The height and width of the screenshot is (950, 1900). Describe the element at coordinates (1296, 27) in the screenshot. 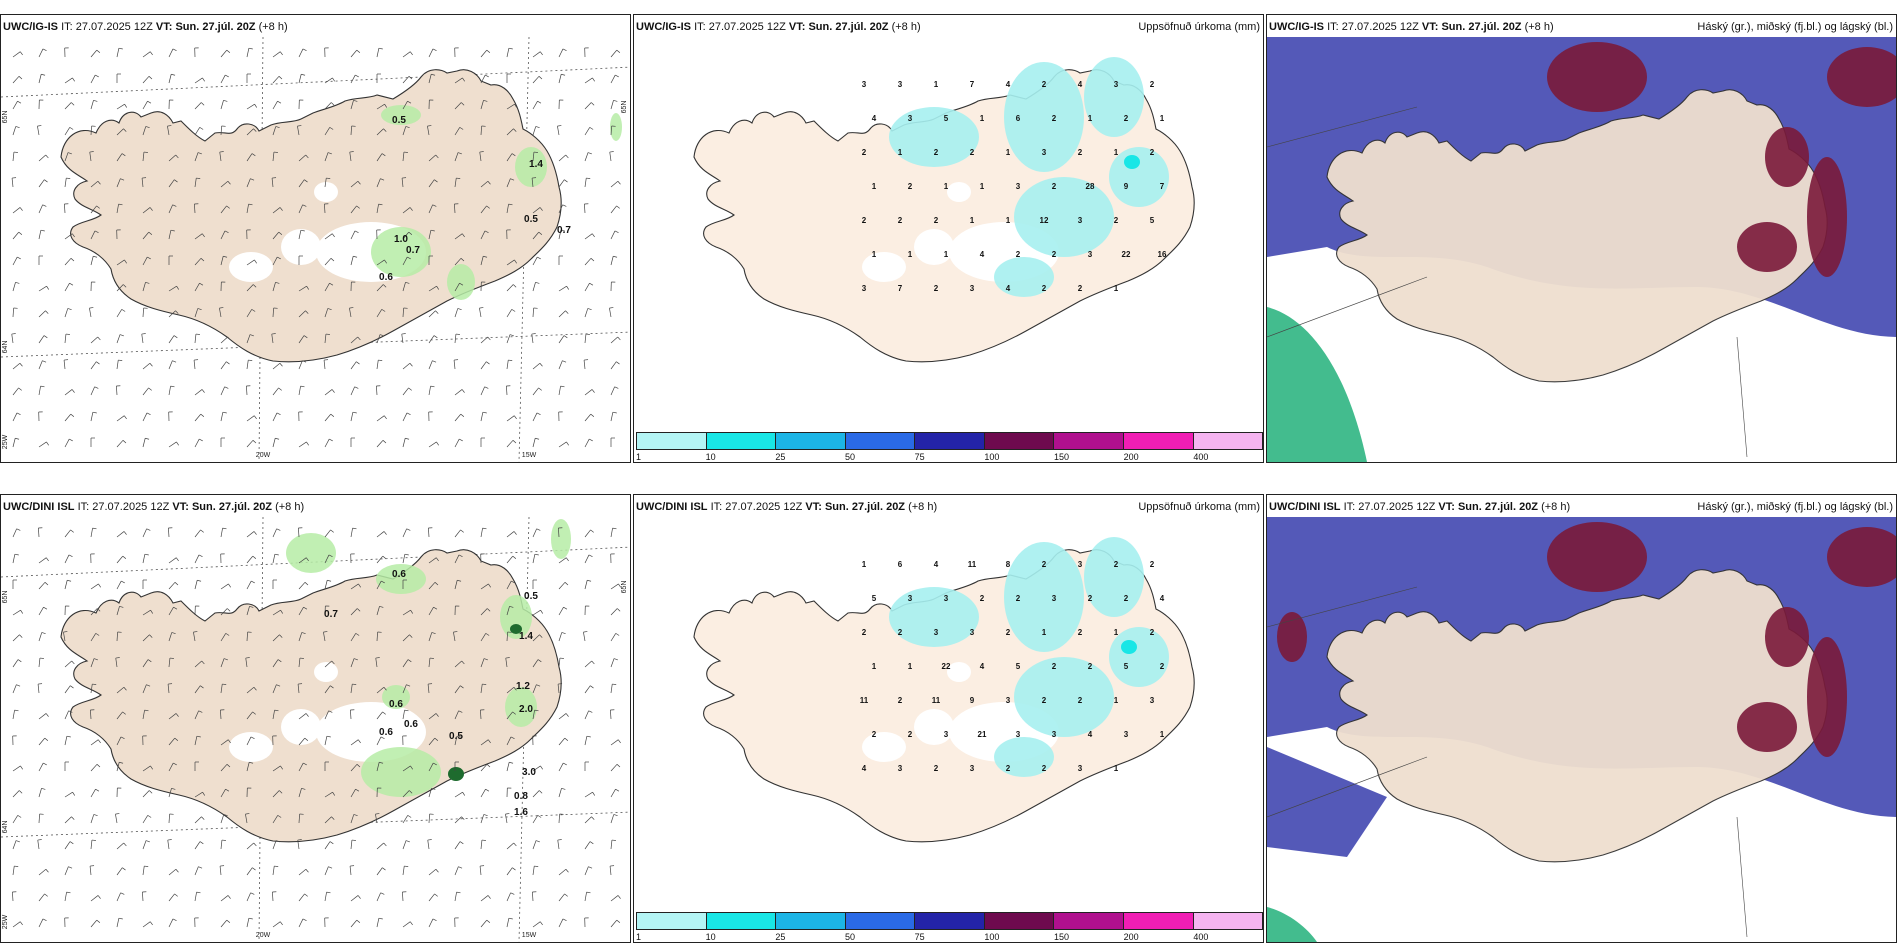

I see `model-name: UWC/IG-IS` at that location.